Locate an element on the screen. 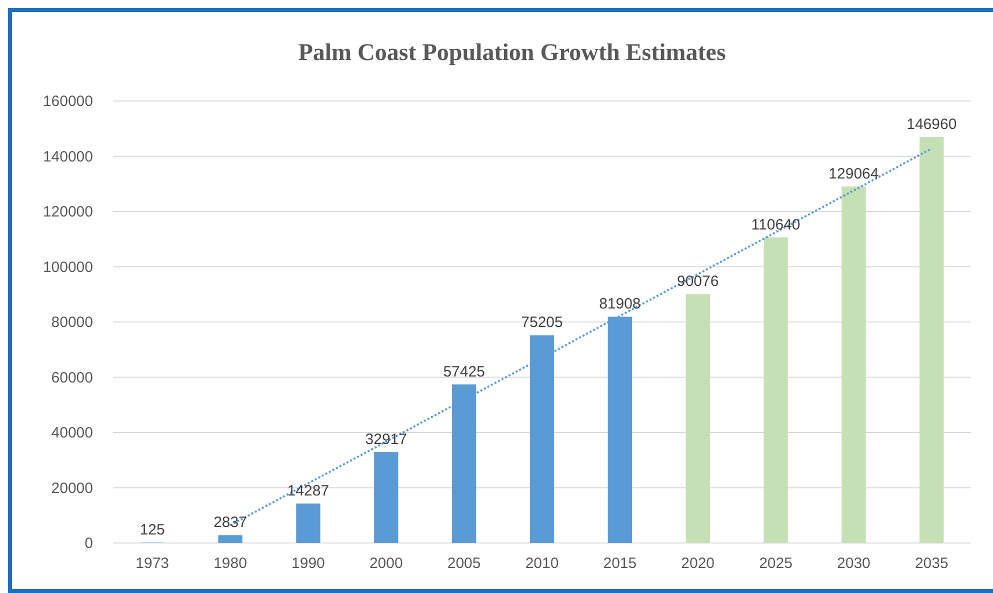 Image resolution: width=993 pixels, height=593 pixels. y-tick-label: 80000 is located at coordinates (72, 322).